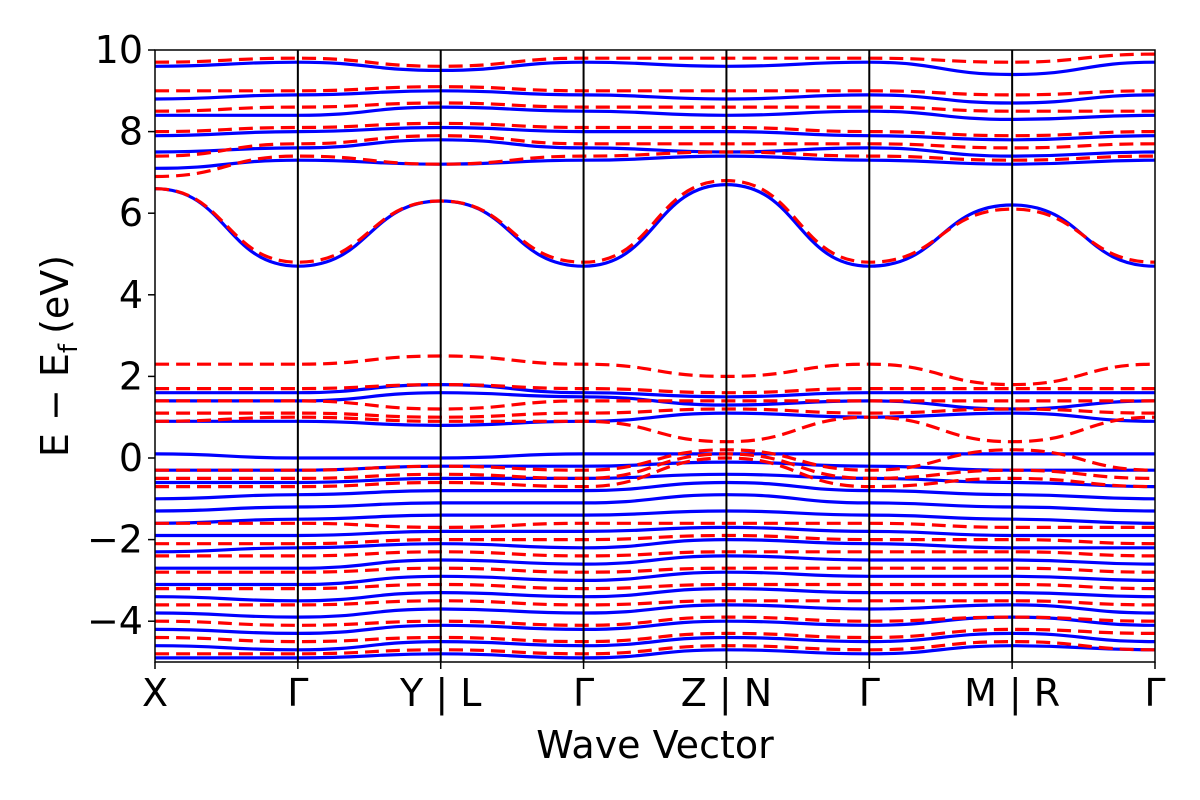  Describe the element at coordinates (131, 132) in the screenshot. I see `y-tick-label: 8` at that location.